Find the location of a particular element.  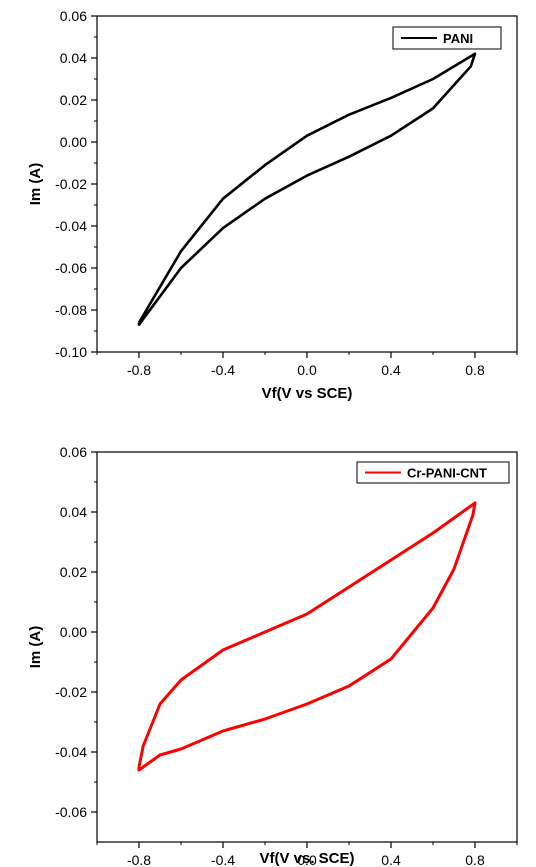

x-axis-label: Vf(V vs. SCE) is located at coordinates (306, 858).